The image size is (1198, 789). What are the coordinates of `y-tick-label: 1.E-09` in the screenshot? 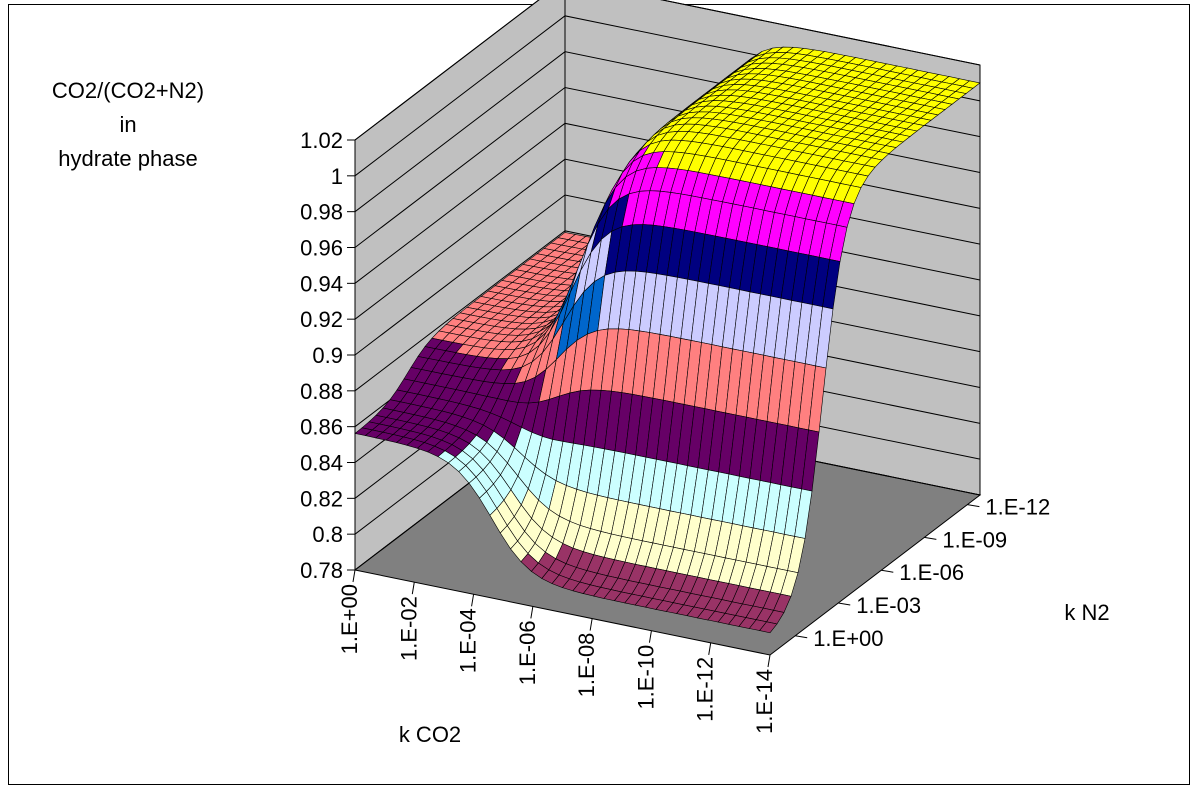 It's located at (974, 539).